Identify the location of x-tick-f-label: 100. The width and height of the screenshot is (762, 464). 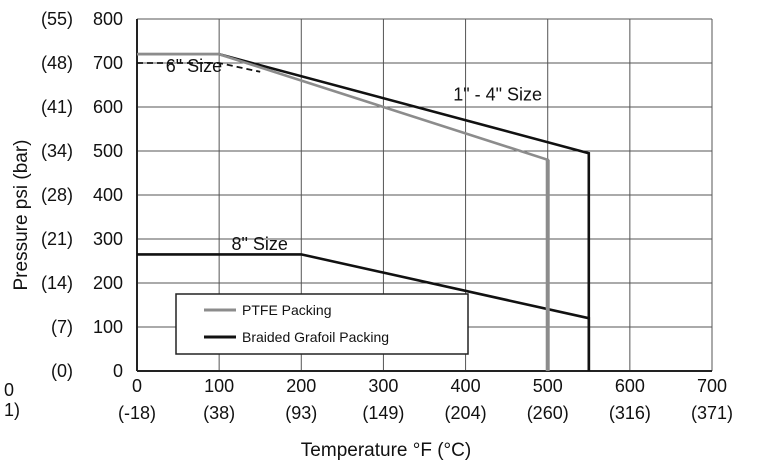
(219, 386).